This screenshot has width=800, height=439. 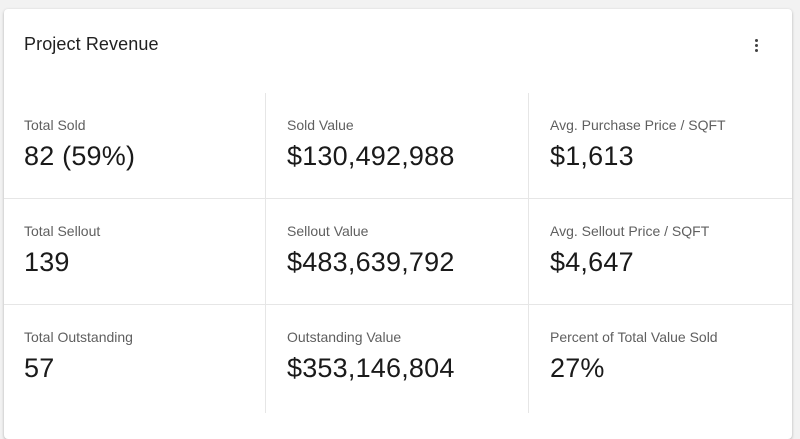 I want to click on metric-value: $4,647, so click(x=592, y=262).